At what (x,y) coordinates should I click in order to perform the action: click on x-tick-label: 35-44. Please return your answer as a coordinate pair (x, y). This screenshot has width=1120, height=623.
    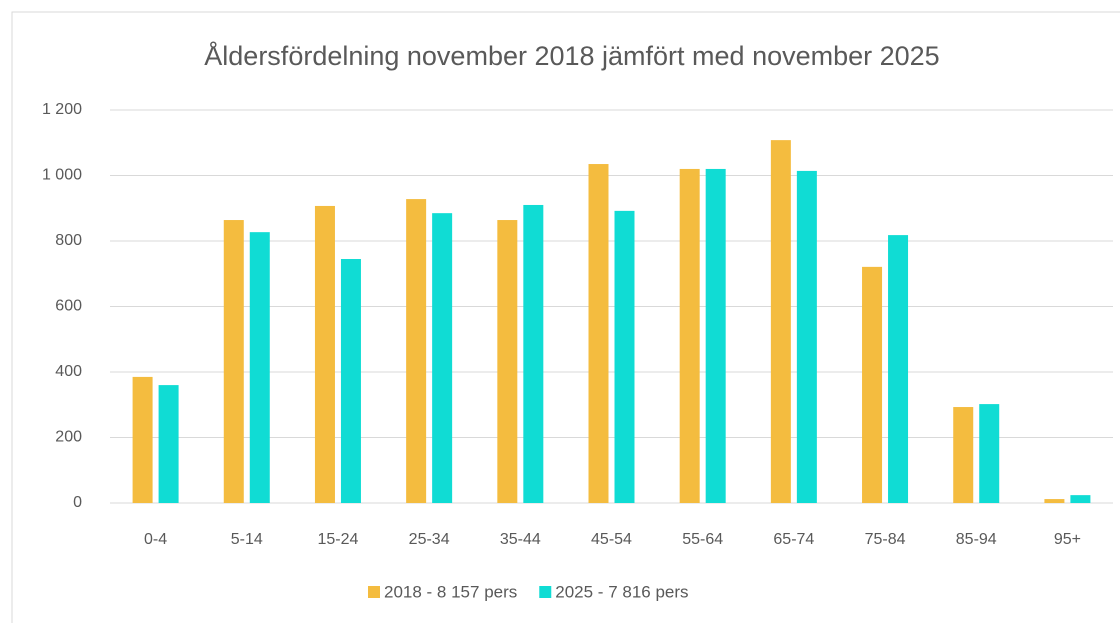
    Looking at the image, I should click on (520, 539).